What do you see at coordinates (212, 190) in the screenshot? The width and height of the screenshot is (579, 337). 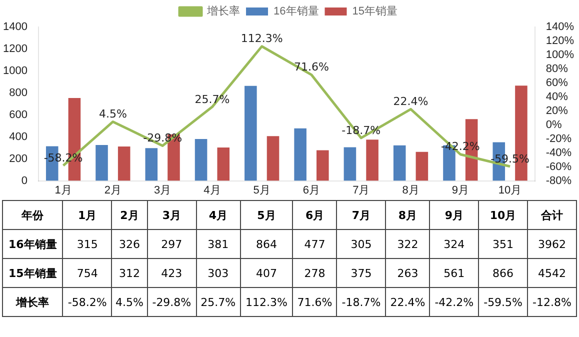 I see `x-tick-label: 4月` at bounding box center [212, 190].